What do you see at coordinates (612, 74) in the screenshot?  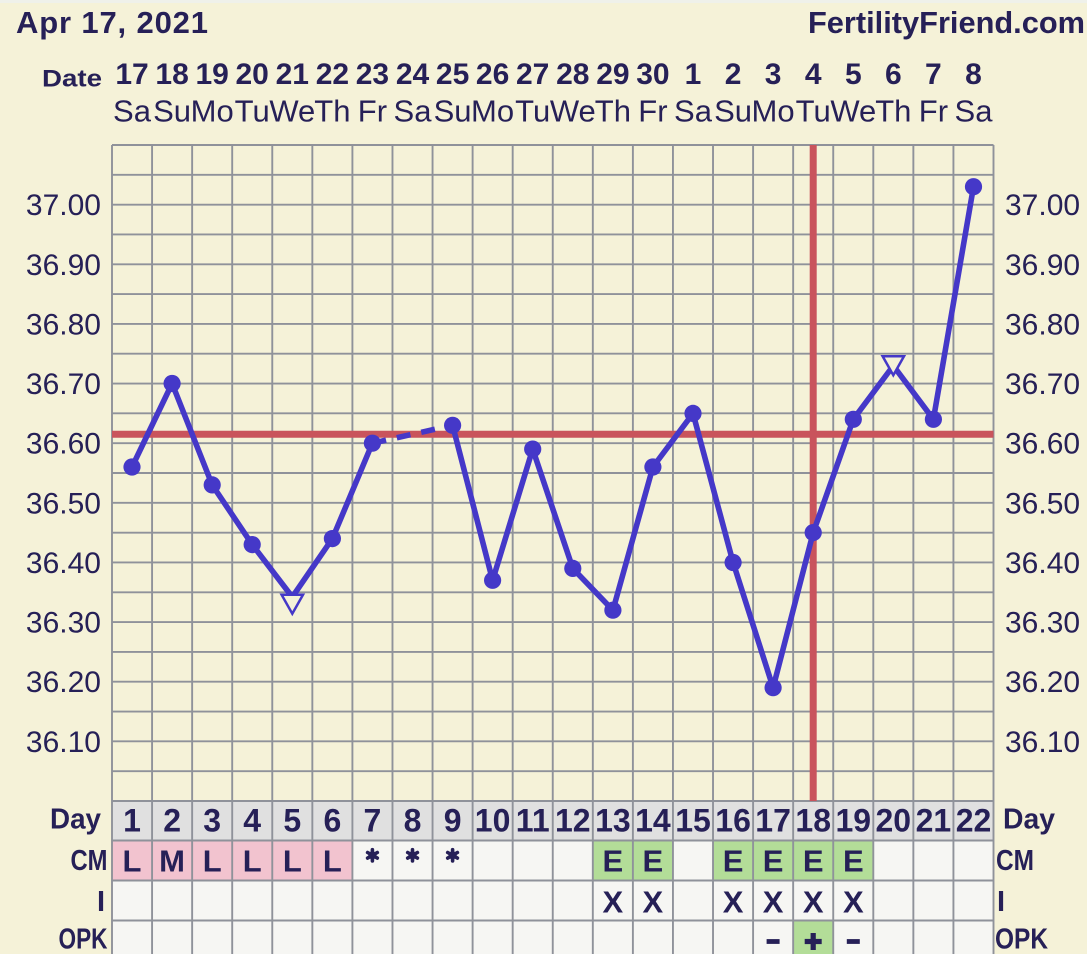 I see `svg-text: 29` at bounding box center [612, 74].